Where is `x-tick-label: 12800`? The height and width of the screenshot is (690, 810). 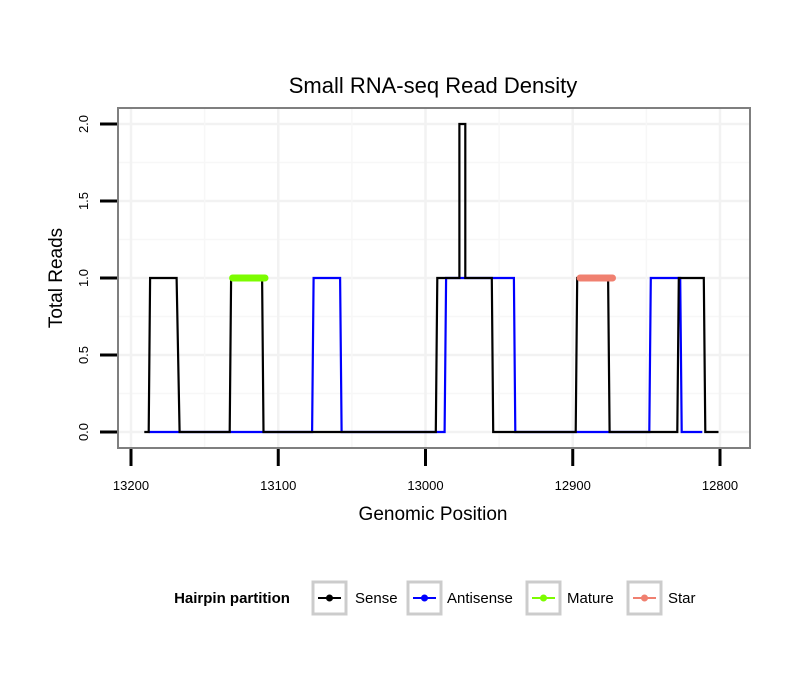 x-tick-label: 12800 is located at coordinates (720, 485).